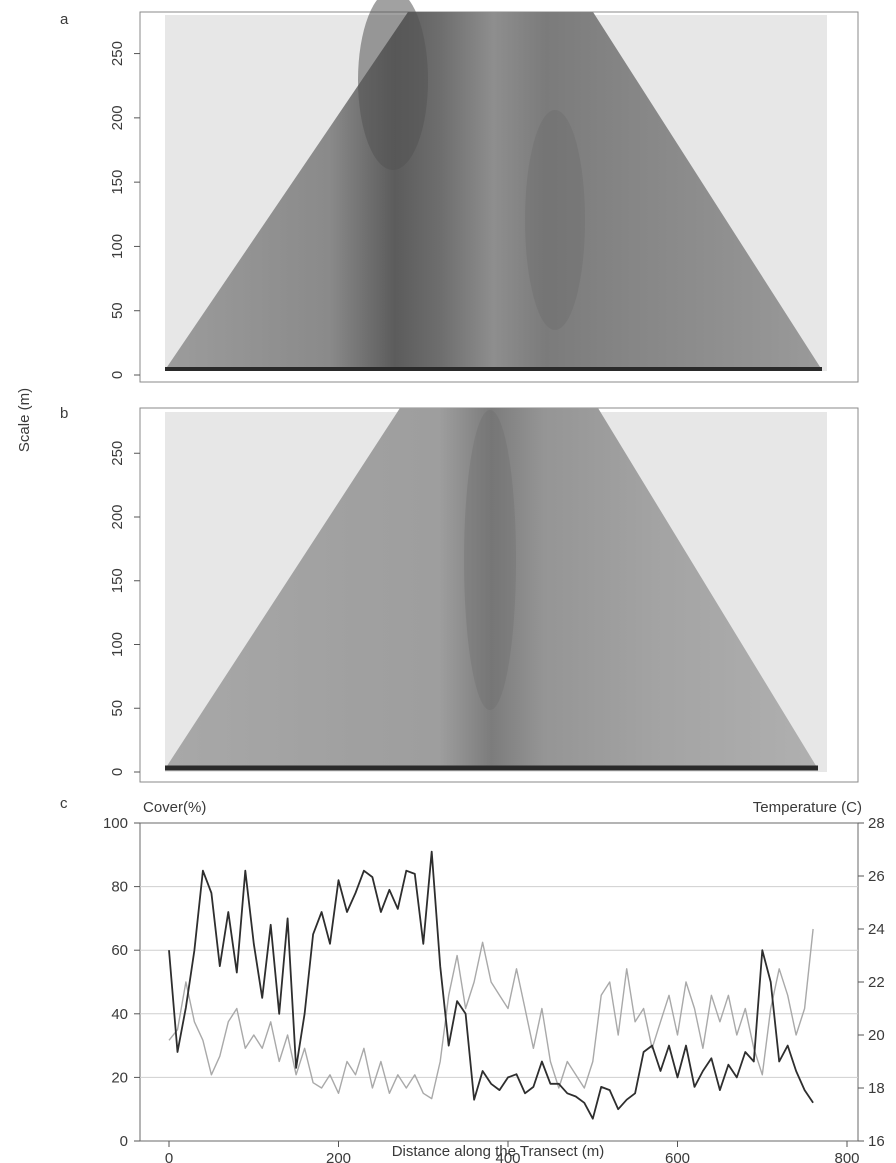  I want to click on panel-c-ytick-label: 80, so click(119, 887).